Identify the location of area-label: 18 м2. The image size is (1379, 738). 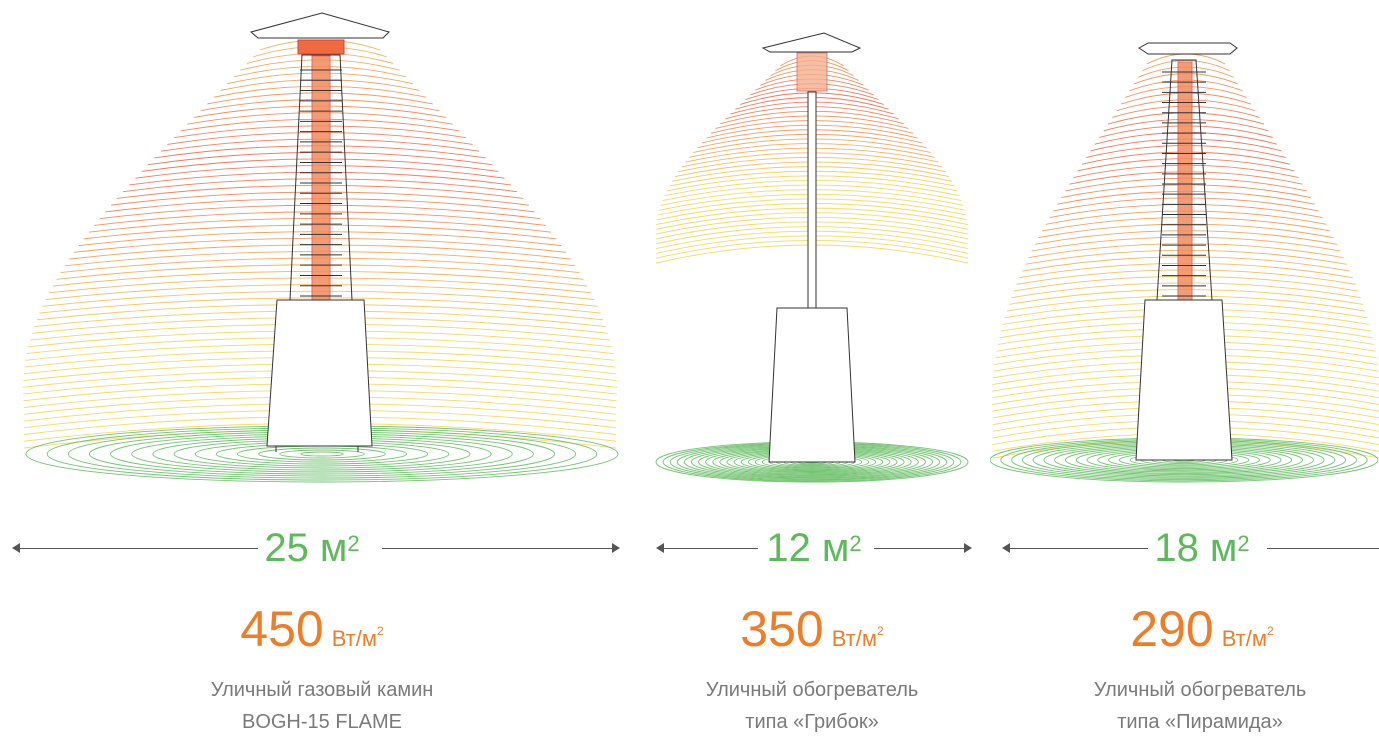
(1202, 548).